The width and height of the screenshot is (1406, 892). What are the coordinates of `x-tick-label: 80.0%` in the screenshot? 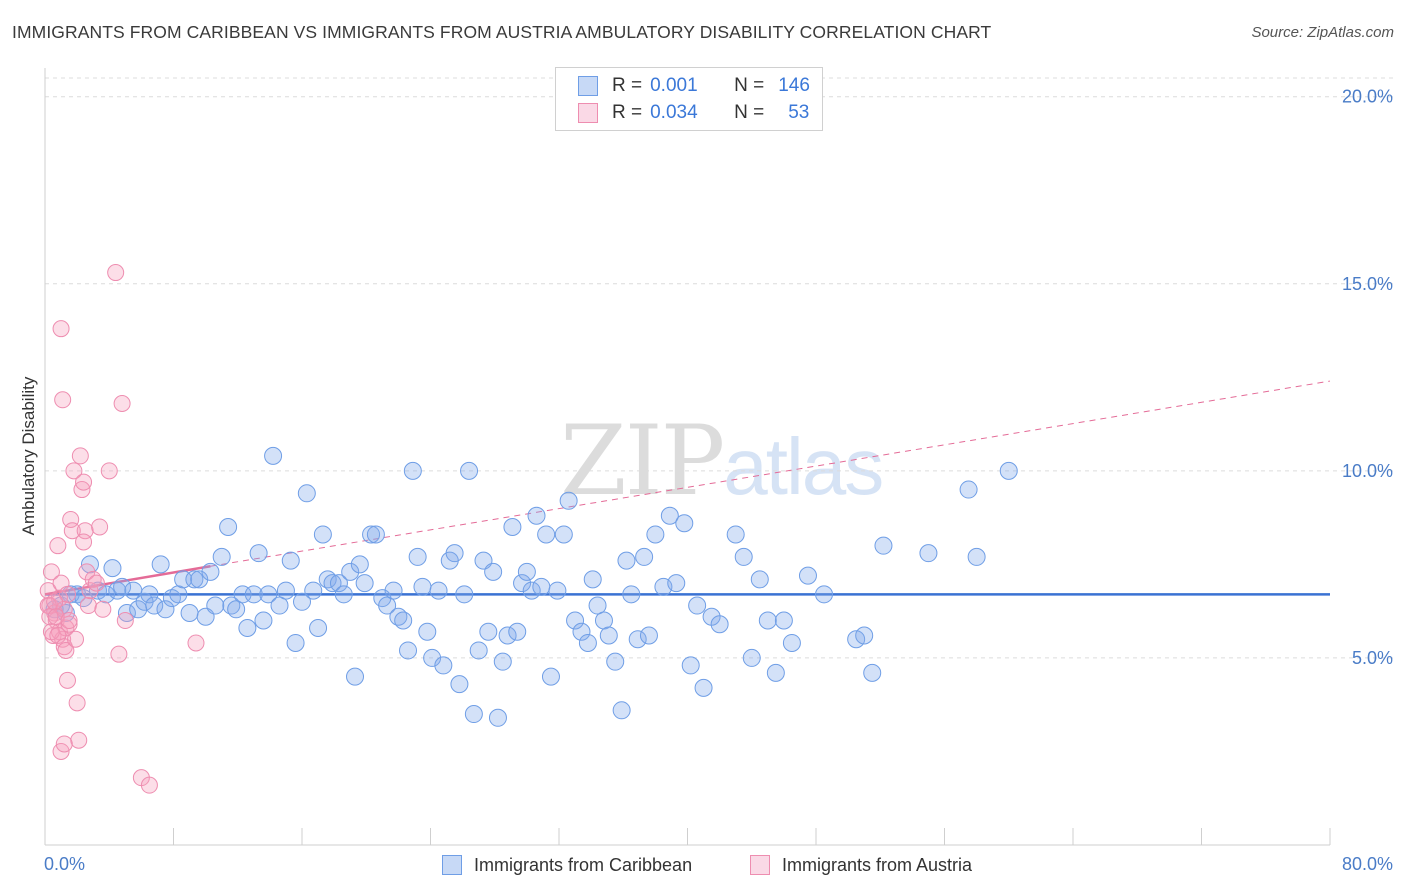 It's located at (1367, 864).